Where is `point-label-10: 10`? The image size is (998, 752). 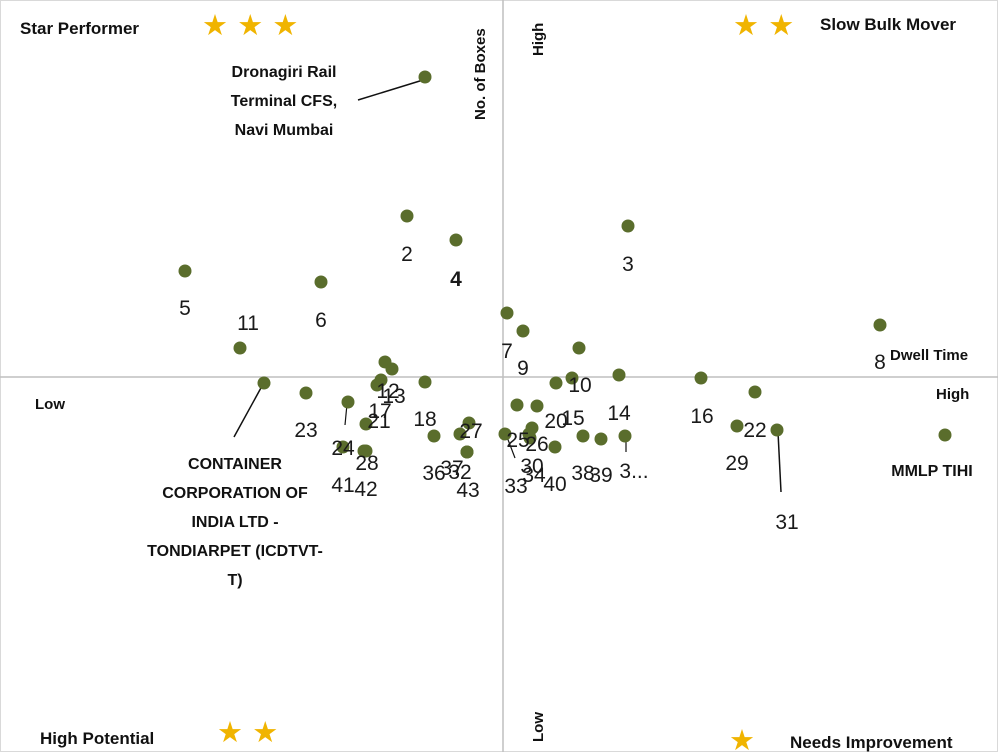 point-label-10: 10 is located at coordinates (579, 385).